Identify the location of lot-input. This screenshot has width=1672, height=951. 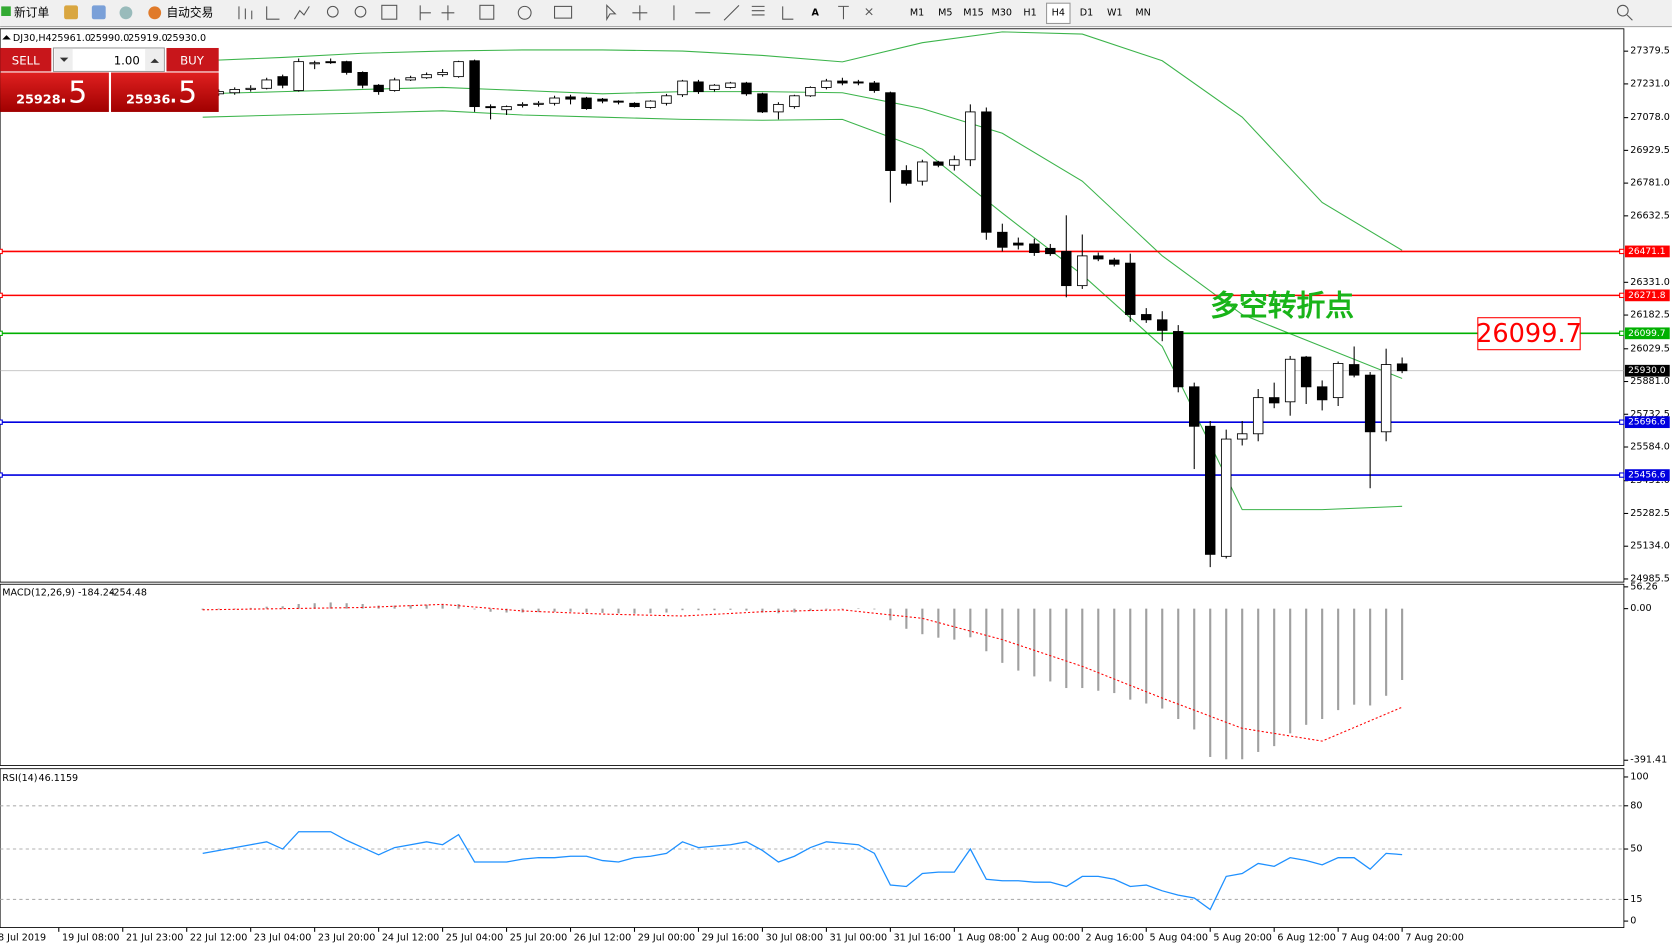
(108, 59).